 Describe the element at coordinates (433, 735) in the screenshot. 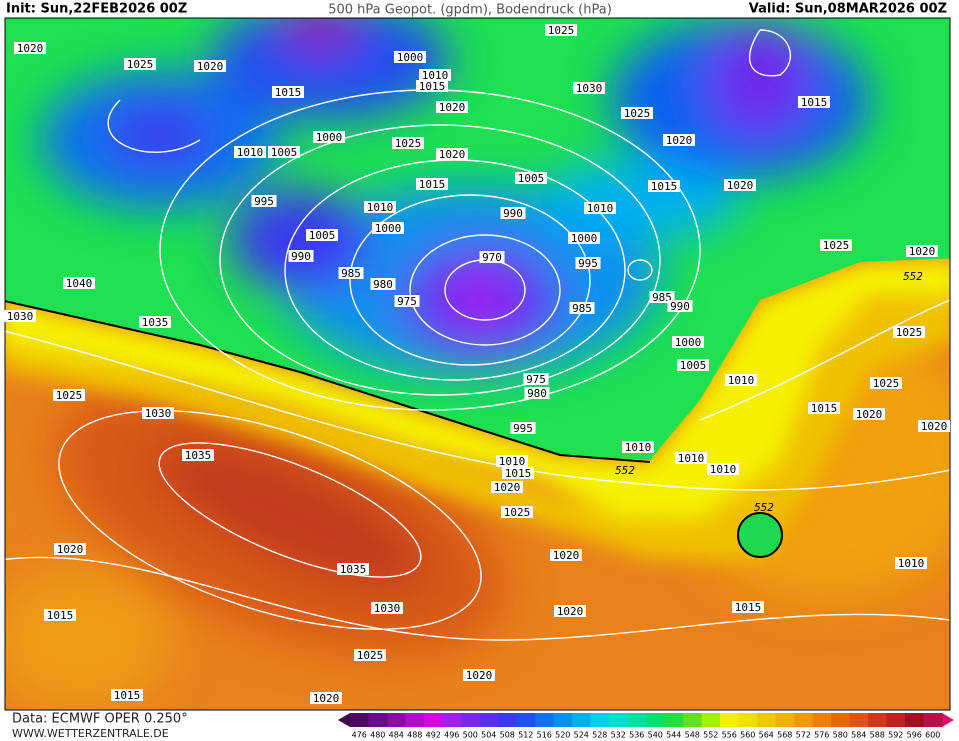

I see `colorbar-label: 492` at that location.